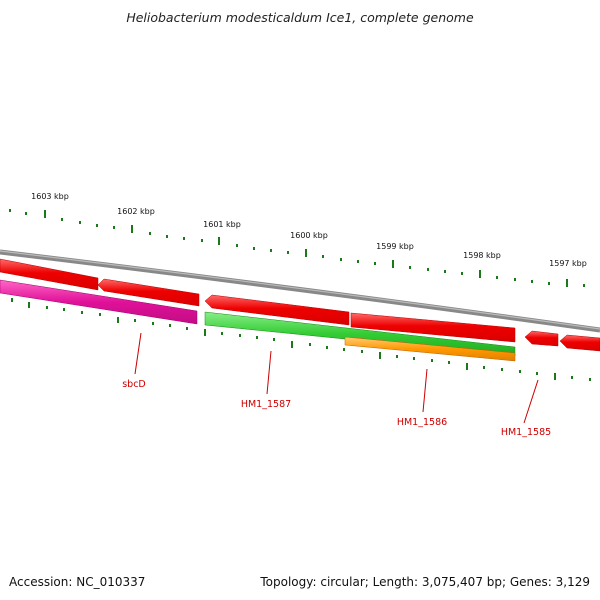 This screenshot has width=600, height=600. I want to click on accession-text: Accession: NC_010337, so click(77, 582).